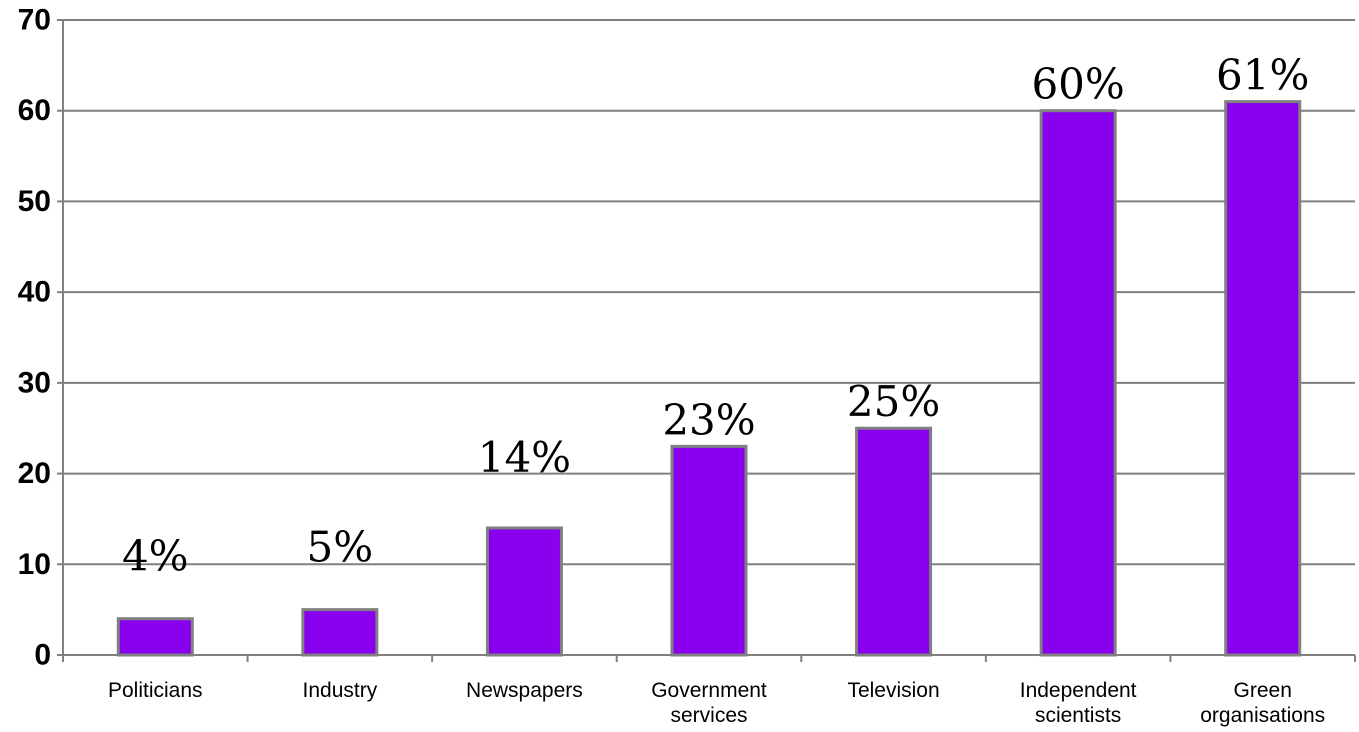  I want to click on x-tick-label-1: Industry, so click(340, 690).